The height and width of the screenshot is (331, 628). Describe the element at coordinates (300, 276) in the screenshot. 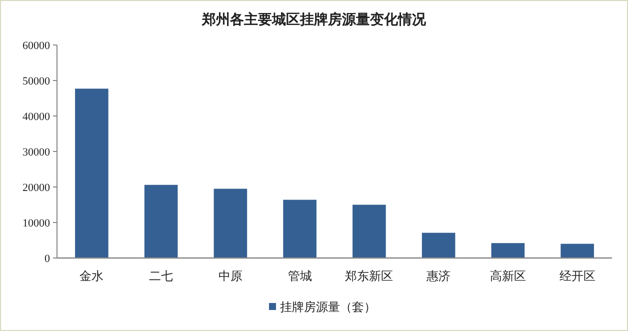

I see `x-tick-label: 管城` at that location.